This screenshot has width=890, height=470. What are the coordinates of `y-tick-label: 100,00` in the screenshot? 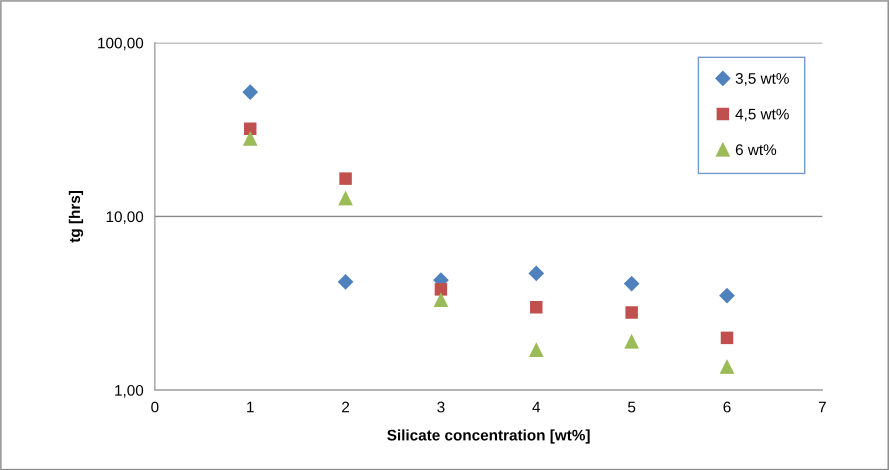 It's located at (121, 44).